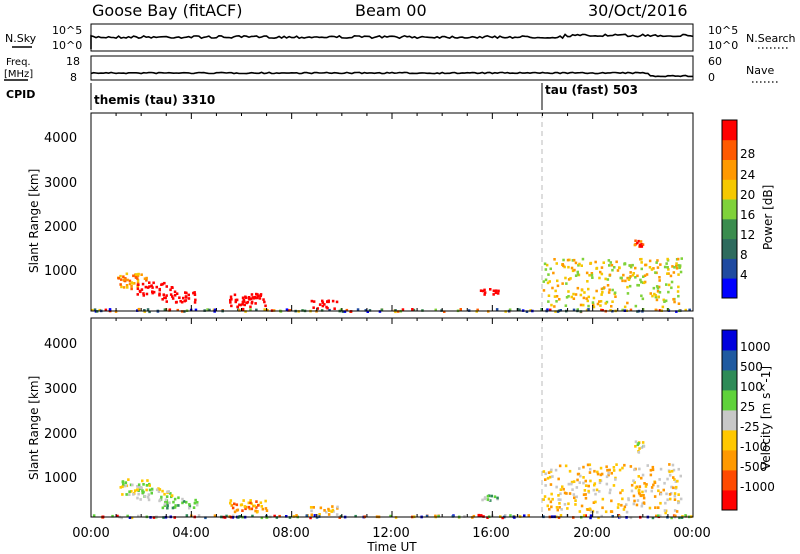  Describe the element at coordinates (729, 229) in the screenshot. I see `power-colorbar-swatch` at that location.